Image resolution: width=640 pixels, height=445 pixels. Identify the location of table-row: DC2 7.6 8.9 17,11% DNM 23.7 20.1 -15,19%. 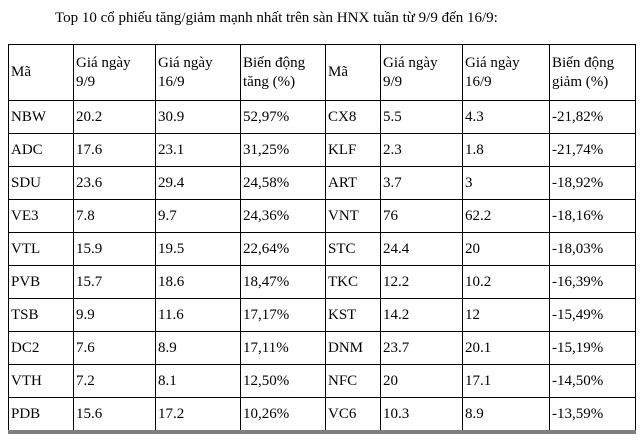
(322, 348).